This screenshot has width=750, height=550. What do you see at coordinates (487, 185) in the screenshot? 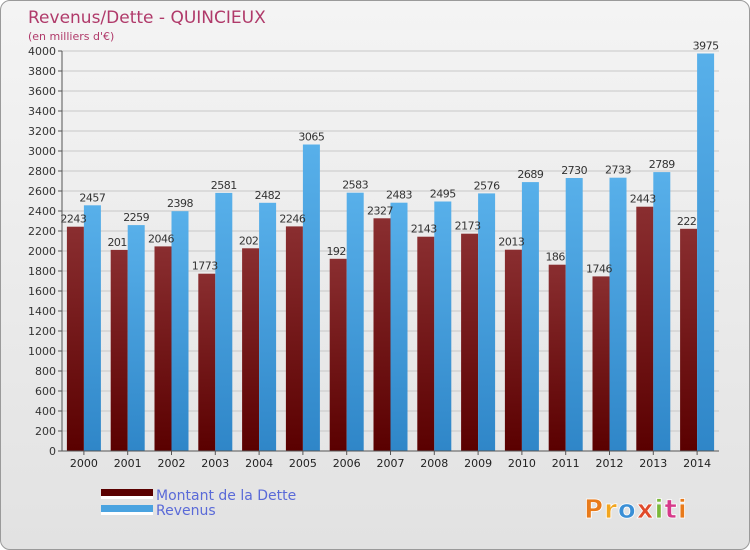
I see `data-label-revenus: 2576` at bounding box center [487, 185].